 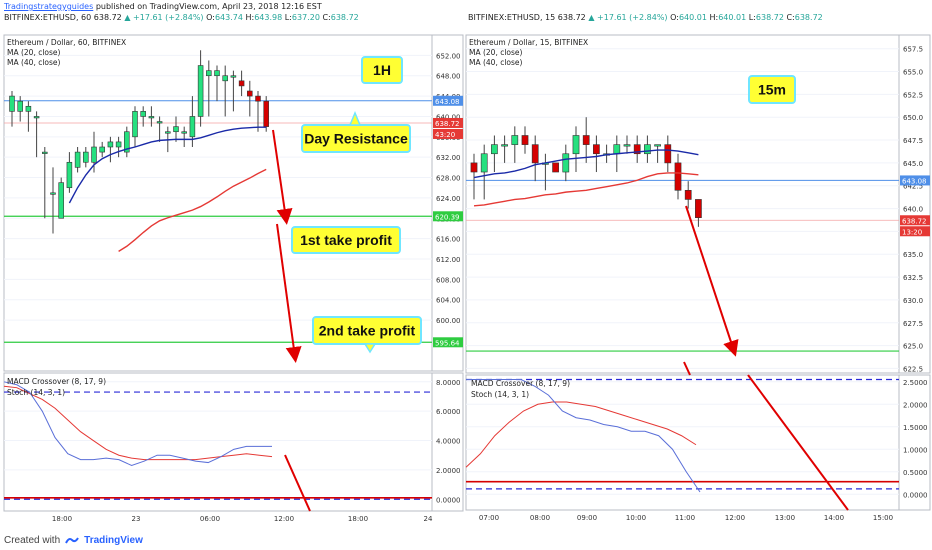 I want to click on x-tick-label: 06:00, so click(x=210, y=519).